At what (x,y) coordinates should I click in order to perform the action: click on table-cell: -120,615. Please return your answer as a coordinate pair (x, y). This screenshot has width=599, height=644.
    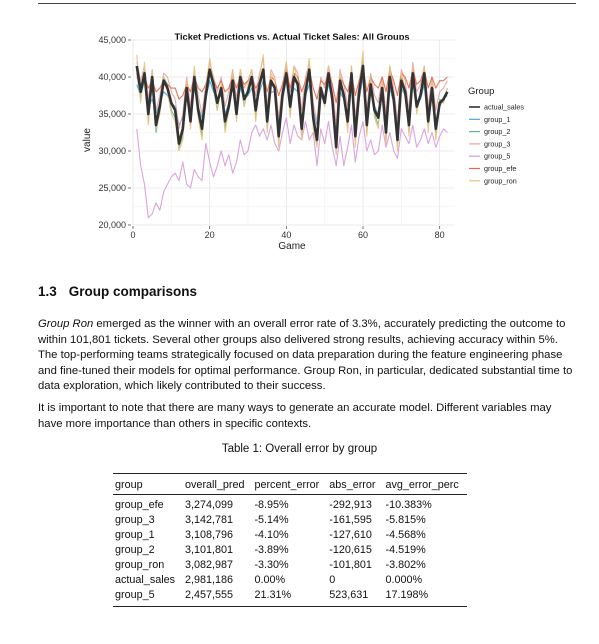
    Looking at the image, I should click on (350, 550).